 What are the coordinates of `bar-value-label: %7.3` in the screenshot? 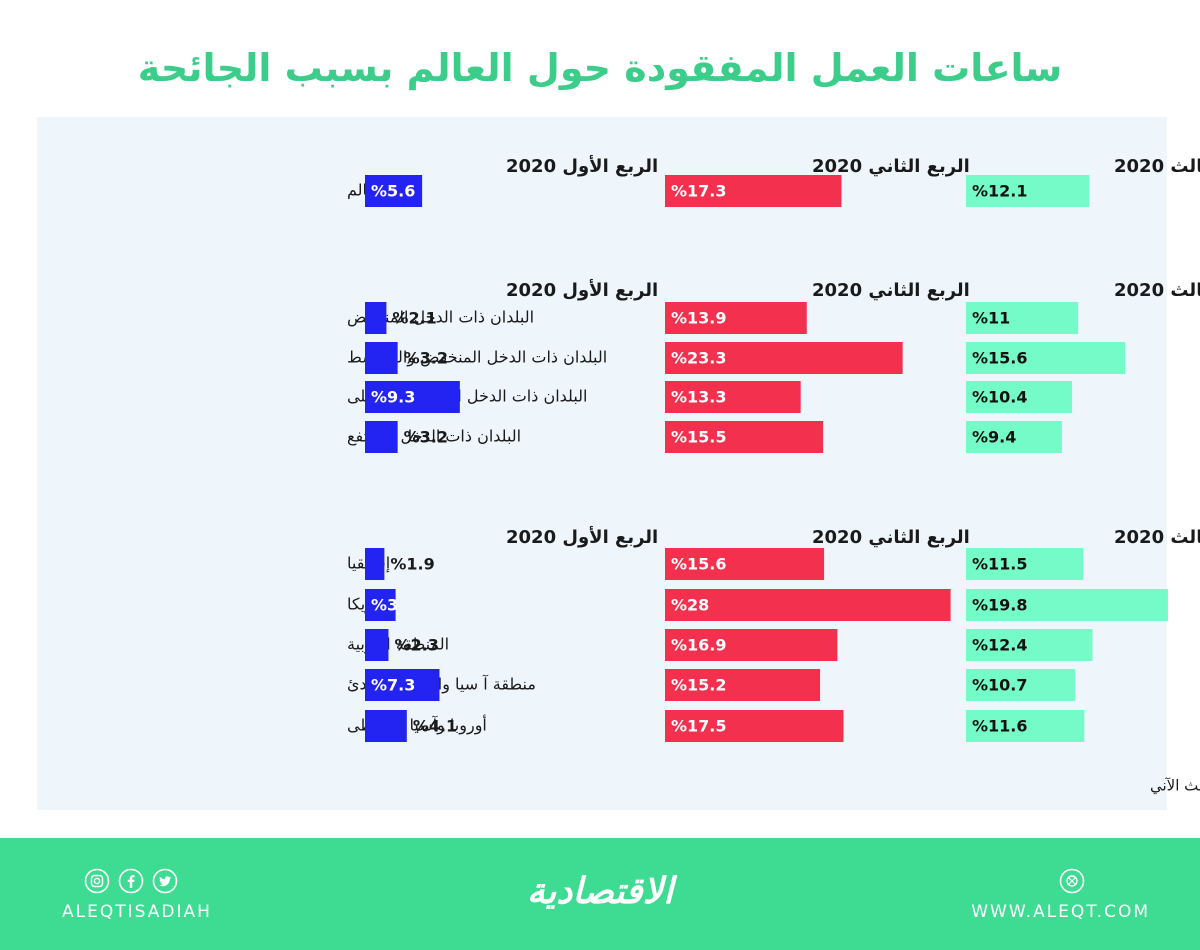 It's located at (393, 685).